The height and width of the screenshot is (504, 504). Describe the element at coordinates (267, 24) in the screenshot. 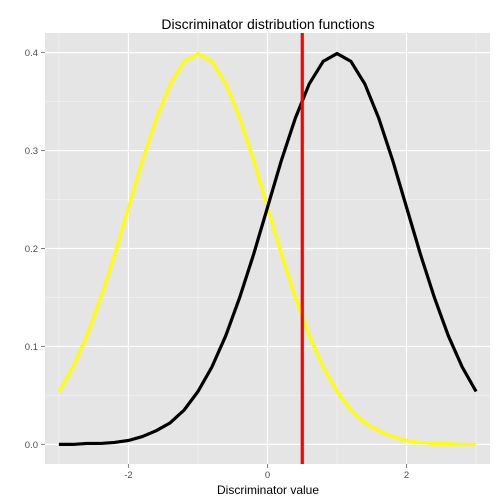

I see `chart-title: Discriminator distribution functions` at that location.